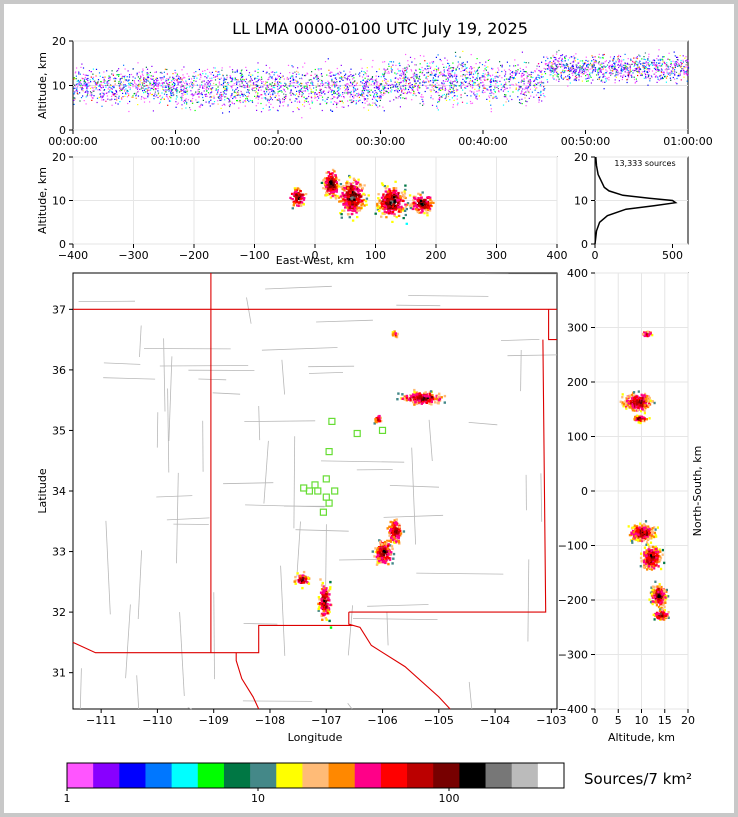 Image resolution: width=738 pixels, height=817 pixels. Describe the element at coordinates (322, 530) in the screenshot. I see `county-boundary` at that location.